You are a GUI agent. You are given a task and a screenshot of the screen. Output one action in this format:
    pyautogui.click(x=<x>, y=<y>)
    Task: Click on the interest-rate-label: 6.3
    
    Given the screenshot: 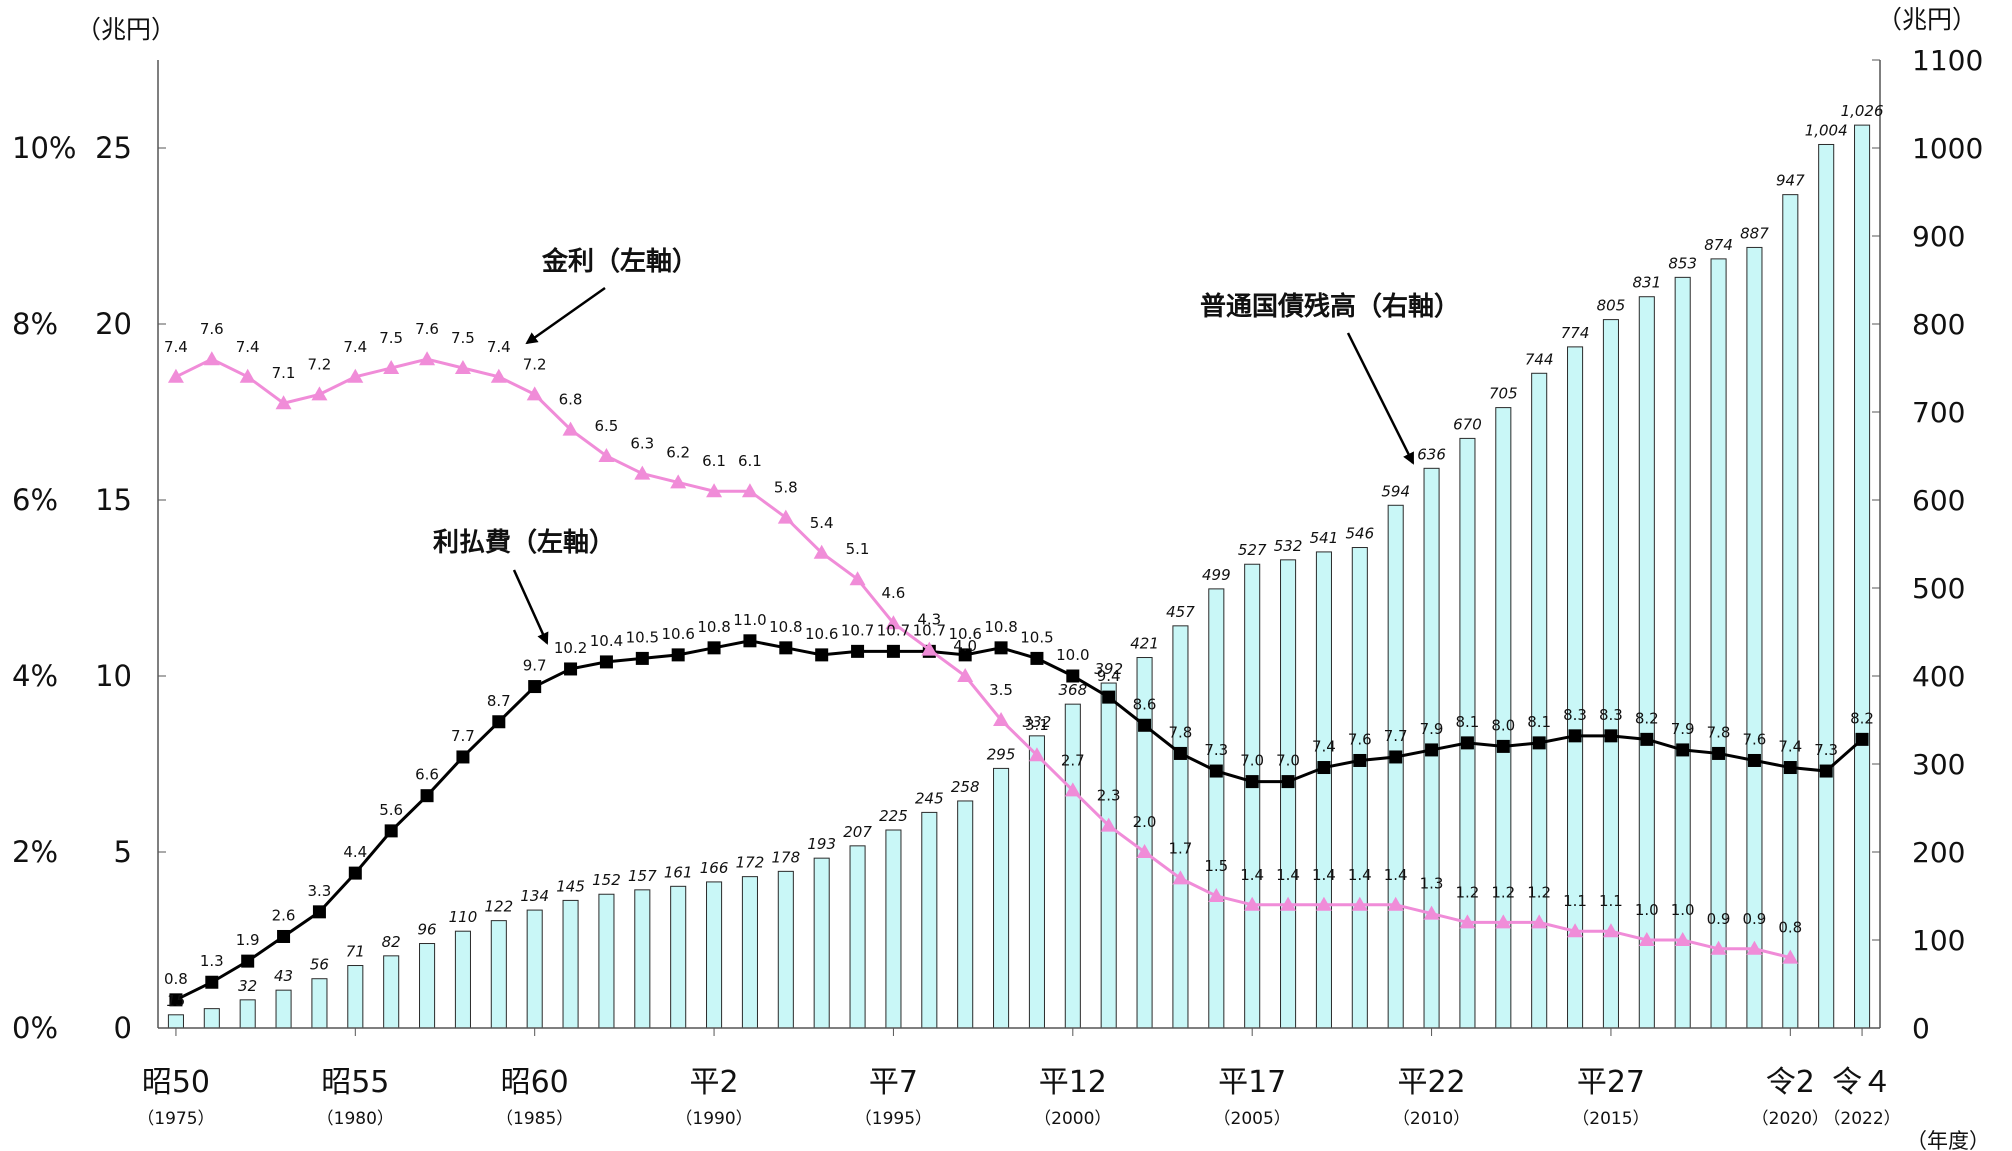 What is the action you would take?
    pyautogui.click(x=642, y=444)
    